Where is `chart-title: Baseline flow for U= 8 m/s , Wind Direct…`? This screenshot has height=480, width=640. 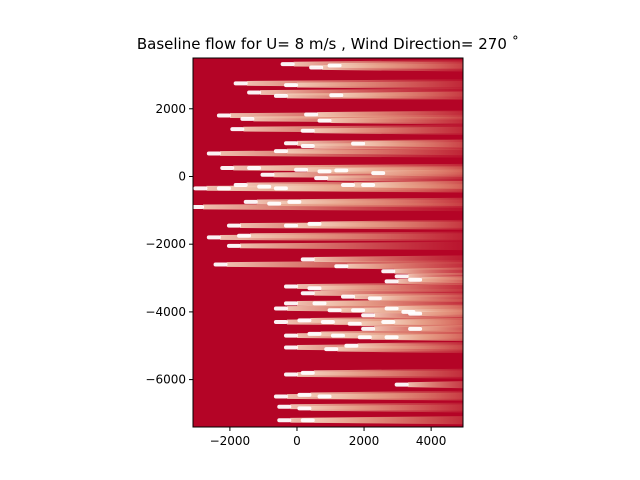
chart-title: Baseline flow for U= 8 m/s , Wind Direct… is located at coordinates (328, 44).